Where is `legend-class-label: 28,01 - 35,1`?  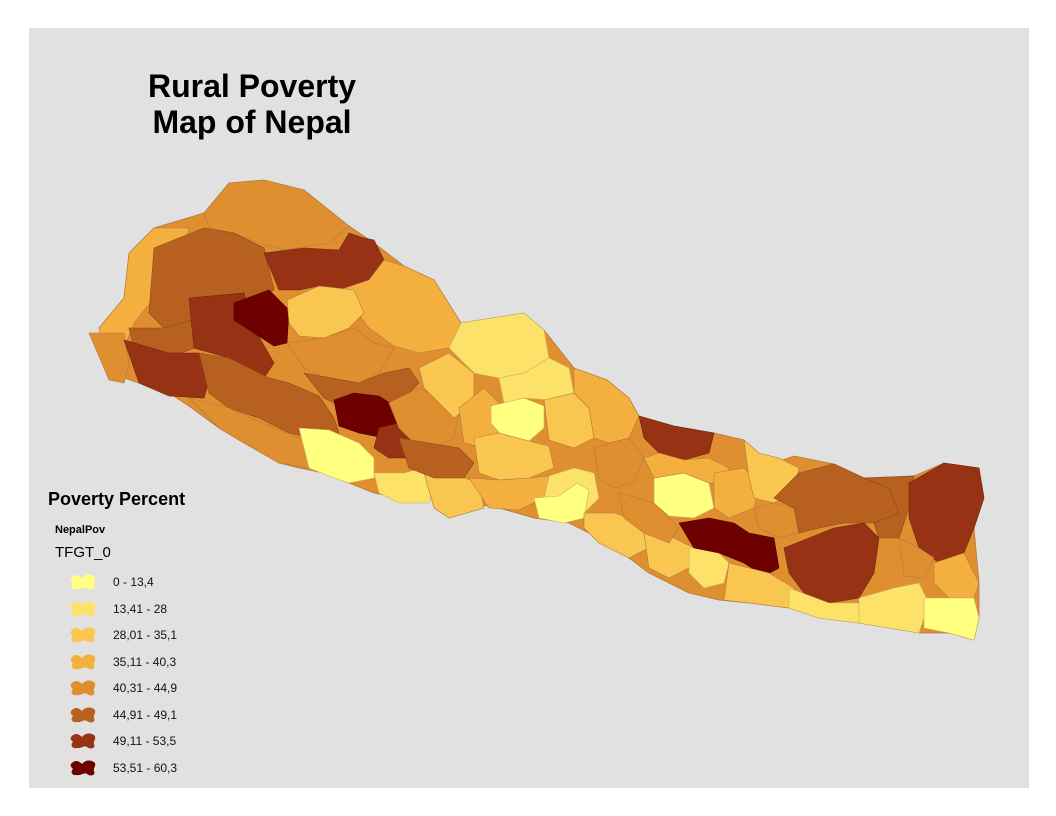 legend-class-label: 28,01 - 35,1 is located at coordinates (145, 635).